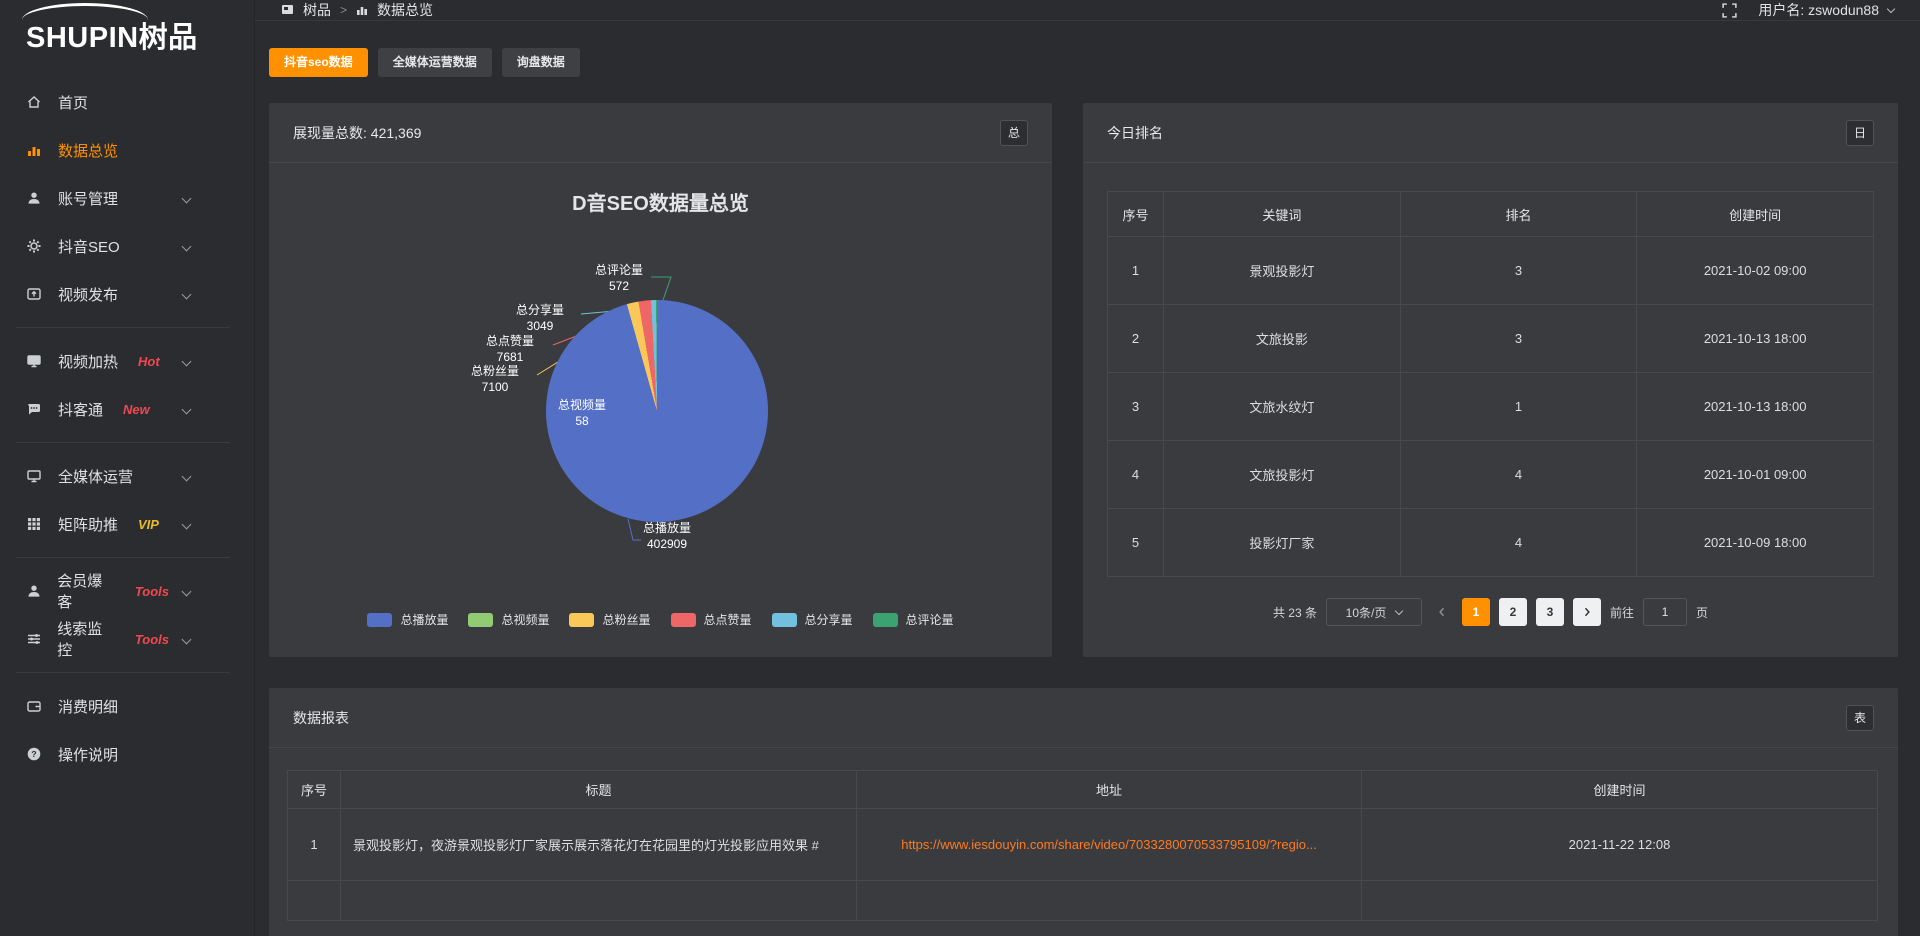 The width and height of the screenshot is (1920, 936). I want to click on page-button-1: 1, so click(1476, 612).